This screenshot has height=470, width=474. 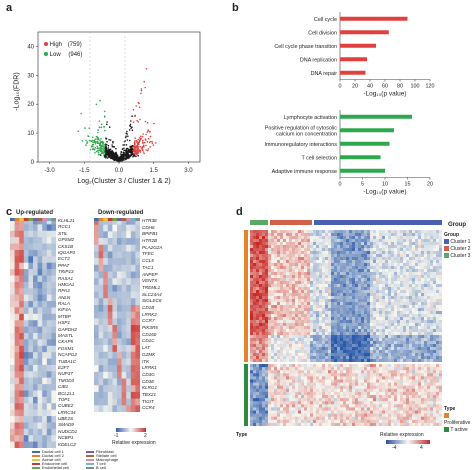 What do you see at coordinates (101, 467) in the screenshot?
I see `cell-type-label: B cell` at bounding box center [101, 467].